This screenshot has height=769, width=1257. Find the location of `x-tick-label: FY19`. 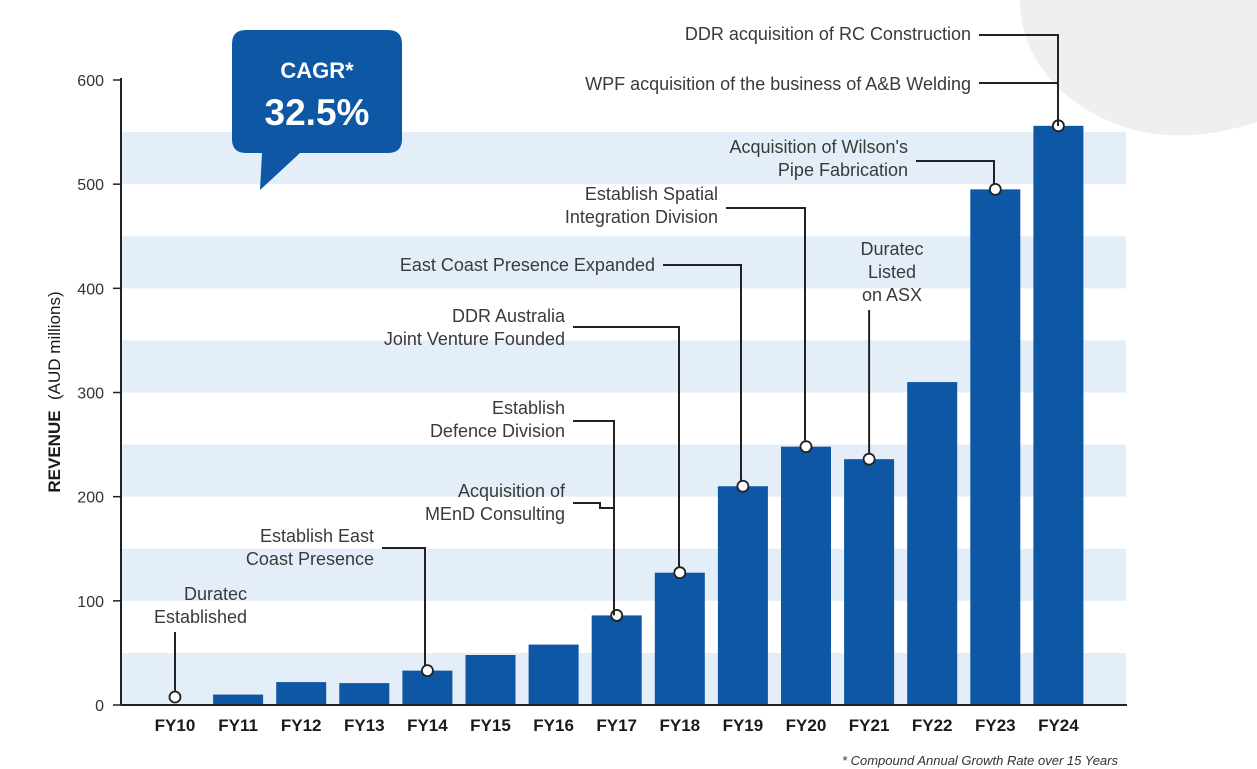

x-tick-label: FY19 is located at coordinates (743, 725).